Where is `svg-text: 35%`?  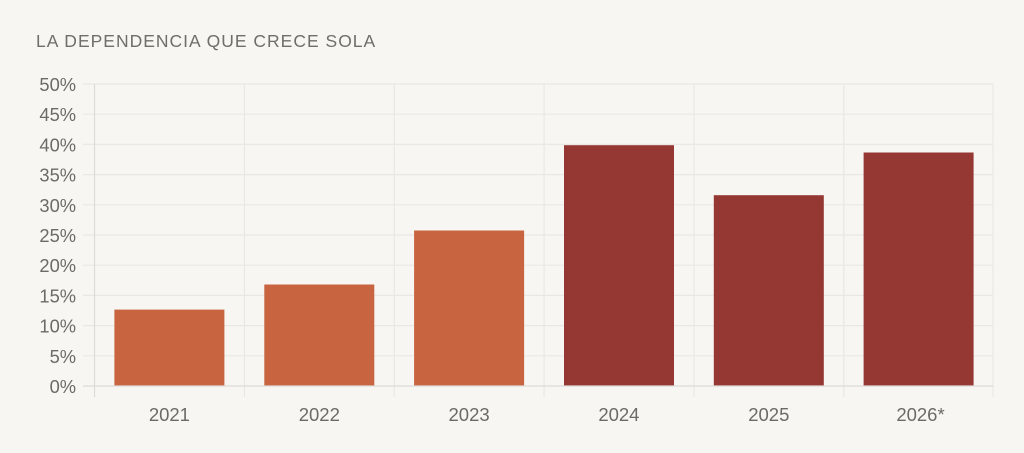
svg-text: 35% is located at coordinates (57, 175).